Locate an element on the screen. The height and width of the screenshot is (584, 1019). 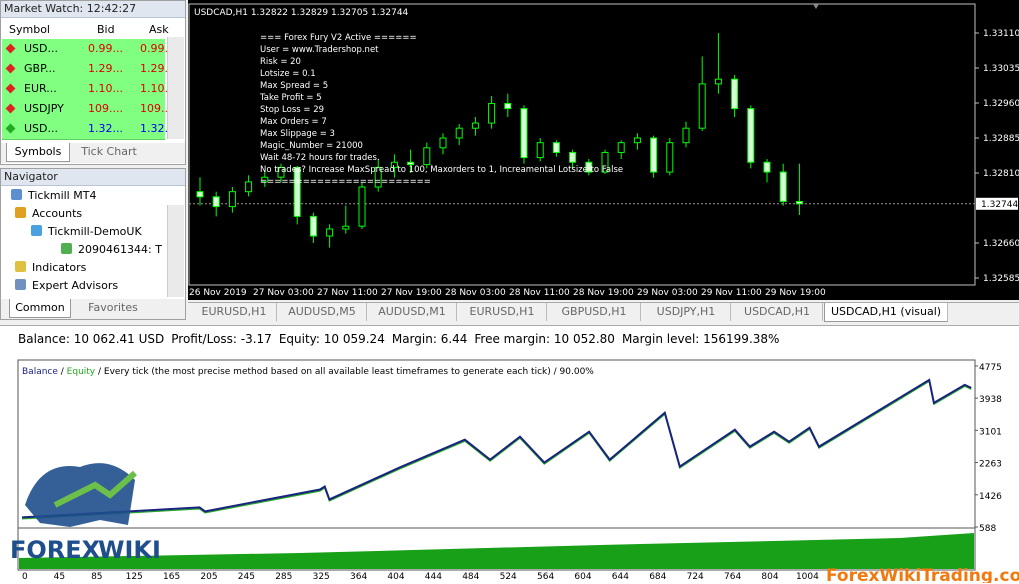
time-label: 27 Nov 11:00 is located at coordinates (347, 293).